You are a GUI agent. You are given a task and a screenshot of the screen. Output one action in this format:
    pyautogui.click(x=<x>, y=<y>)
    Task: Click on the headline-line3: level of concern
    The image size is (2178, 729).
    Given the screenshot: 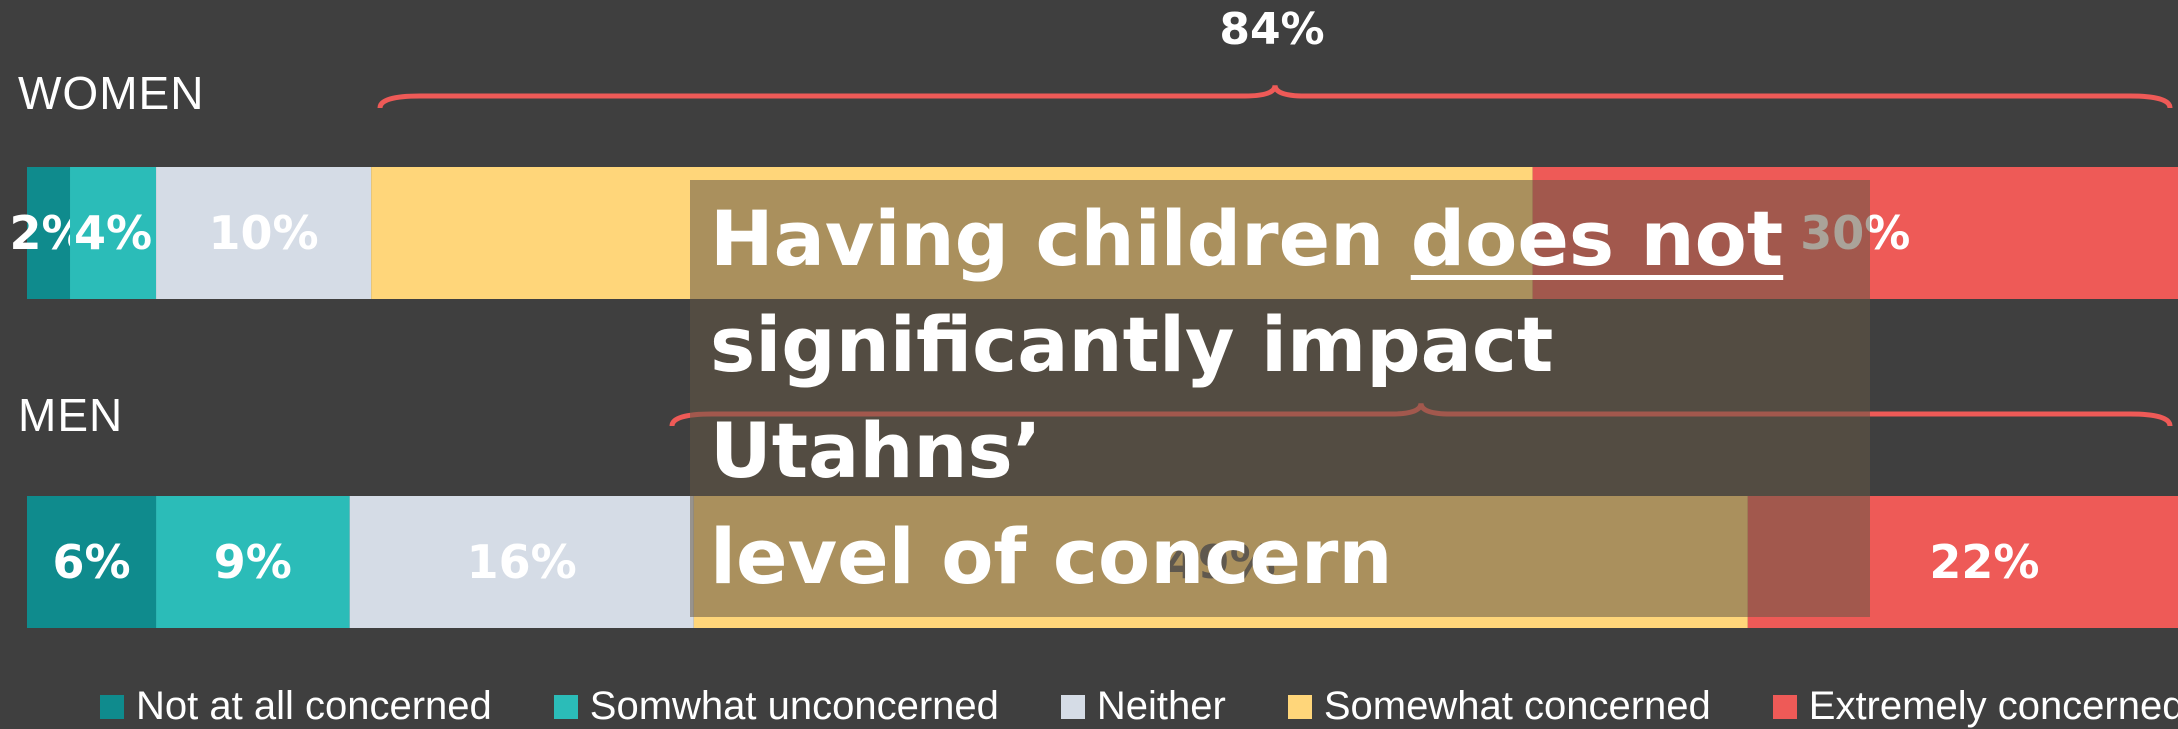 What is the action you would take?
    pyautogui.click(x=1051, y=556)
    